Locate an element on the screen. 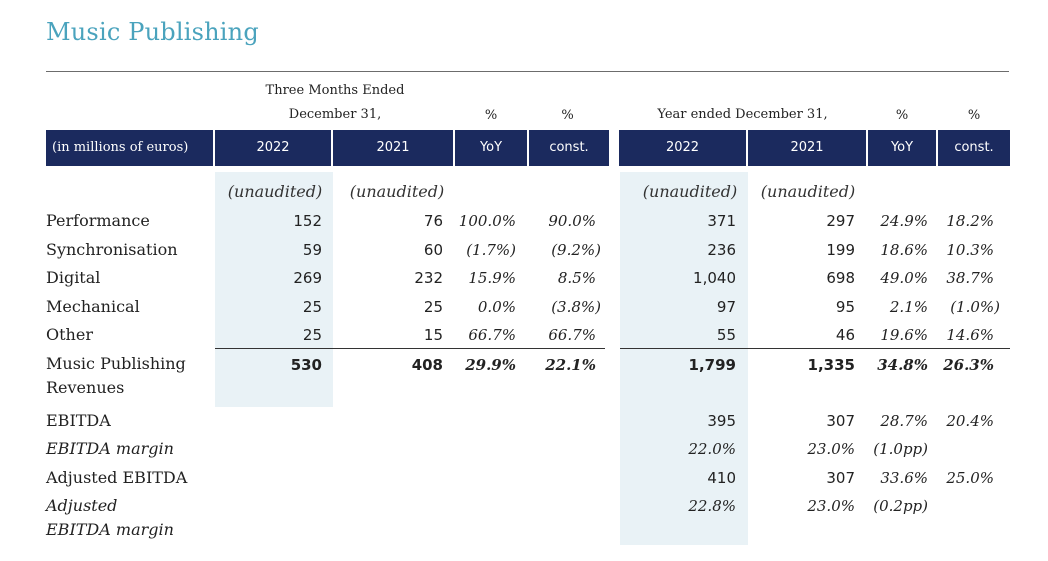 This screenshot has height=561, width=1048. cell-yyoy: 18.6% is located at coordinates (904, 250).